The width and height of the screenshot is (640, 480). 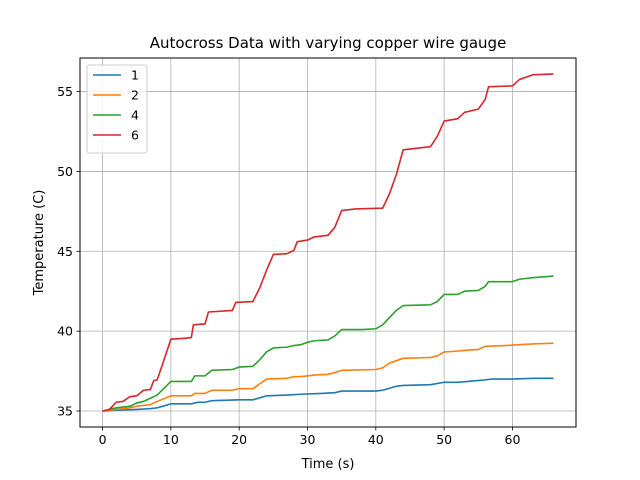 I want to click on y-tick-label: 55, so click(x=65, y=91).